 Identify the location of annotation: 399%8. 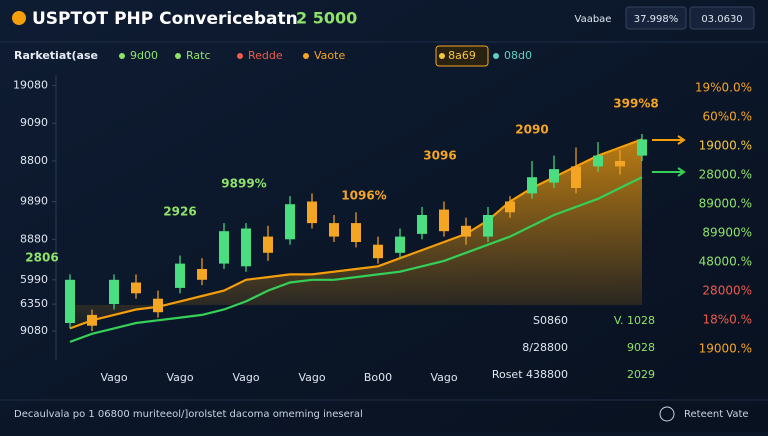
(635, 104).